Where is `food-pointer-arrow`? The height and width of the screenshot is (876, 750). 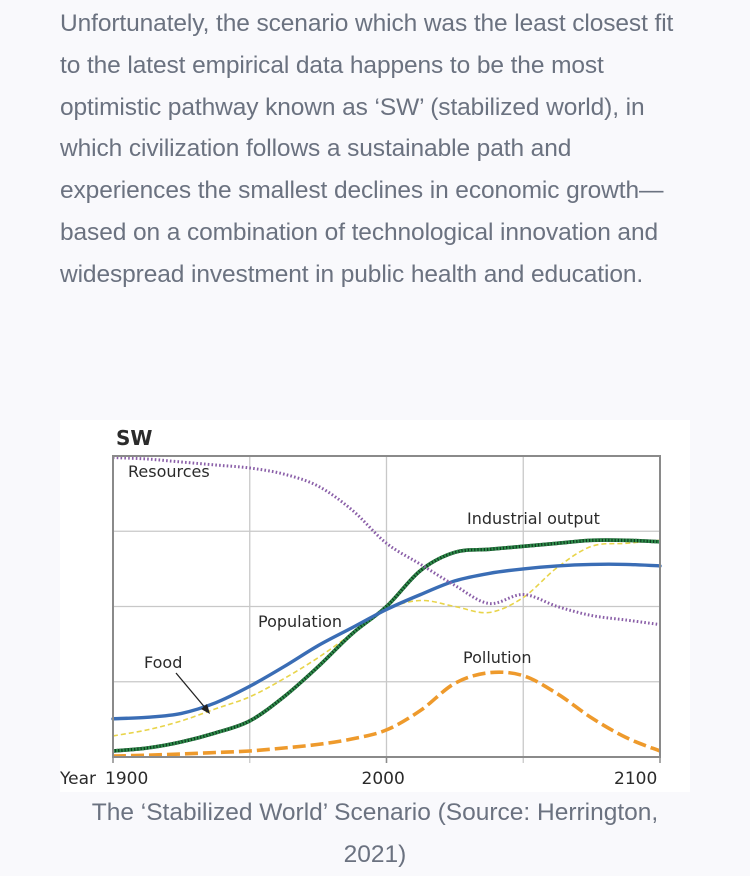 food-pointer-arrow is located at coordinates (191, 691).